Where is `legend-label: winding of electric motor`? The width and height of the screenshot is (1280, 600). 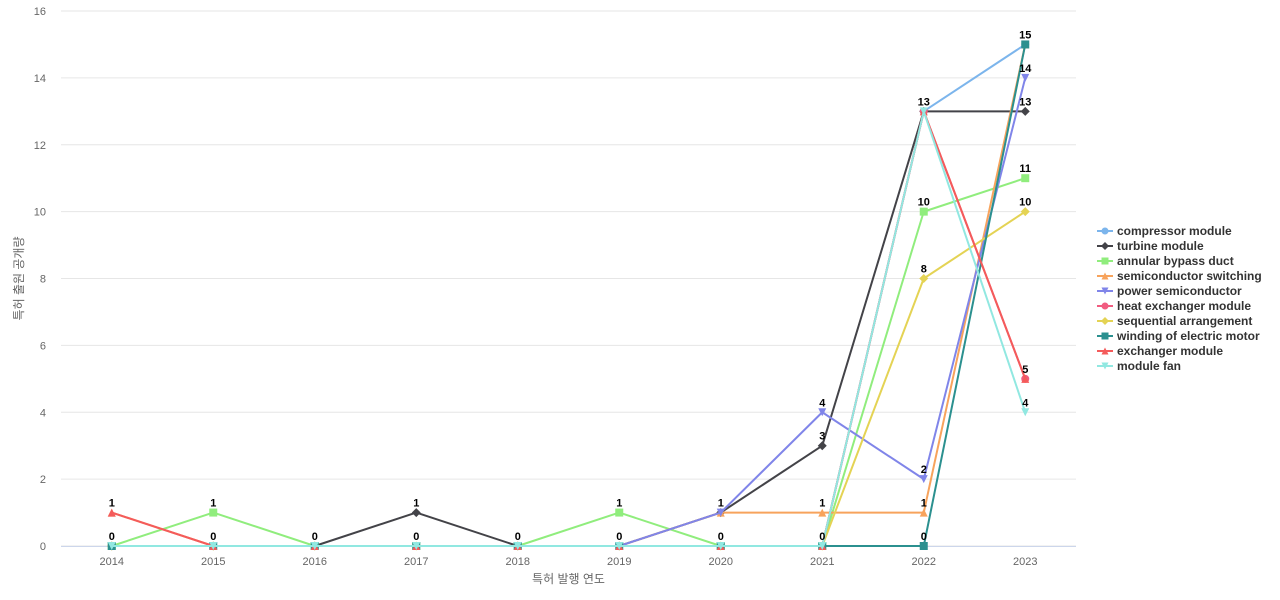 legend-label: winding of electric motor is located at coordinates (1188, 336).